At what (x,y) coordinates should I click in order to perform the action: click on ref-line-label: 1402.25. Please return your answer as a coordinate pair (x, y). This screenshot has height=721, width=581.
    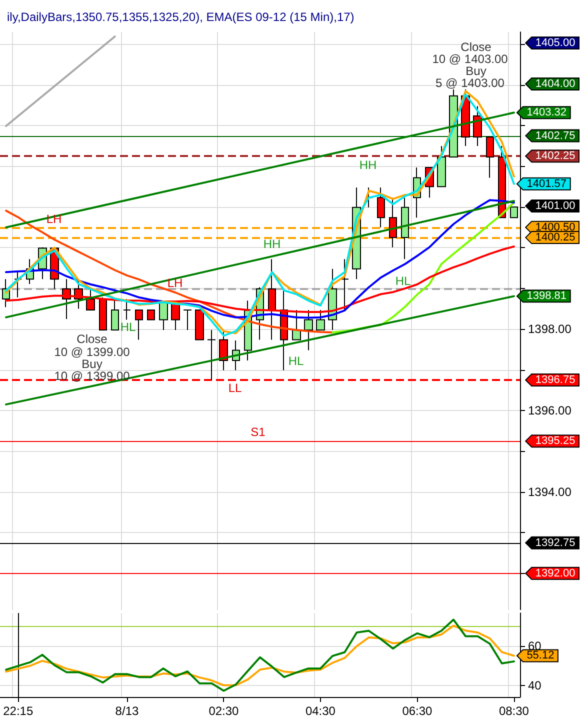
    Looking at the image, I should click on (555, 156).